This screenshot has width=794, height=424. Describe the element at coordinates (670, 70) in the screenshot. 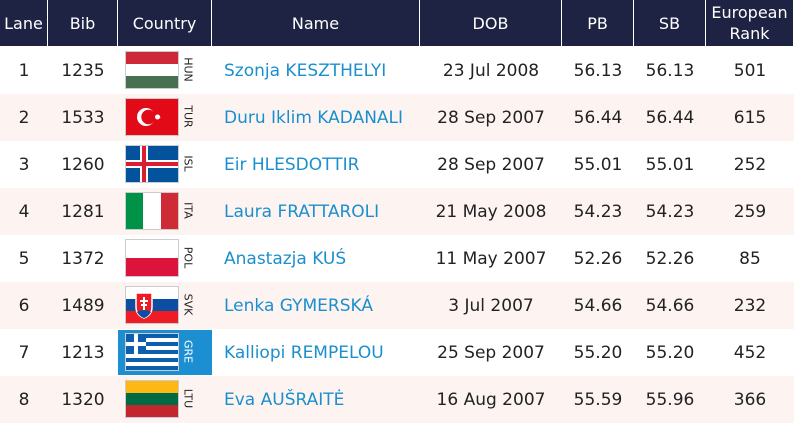

I see `sb-cell: 56.13` at that location.